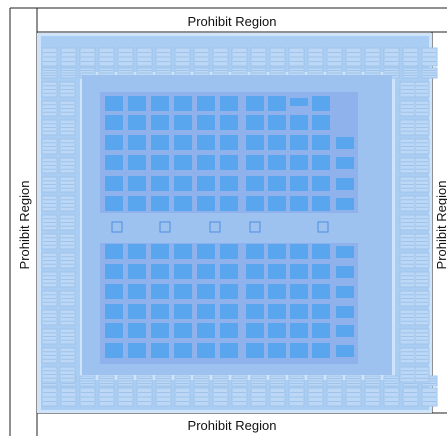  Describe the element at coordinates (440, 225) in the screenshot. I see `right-prohibit-label: Prohibit Region` at that location.